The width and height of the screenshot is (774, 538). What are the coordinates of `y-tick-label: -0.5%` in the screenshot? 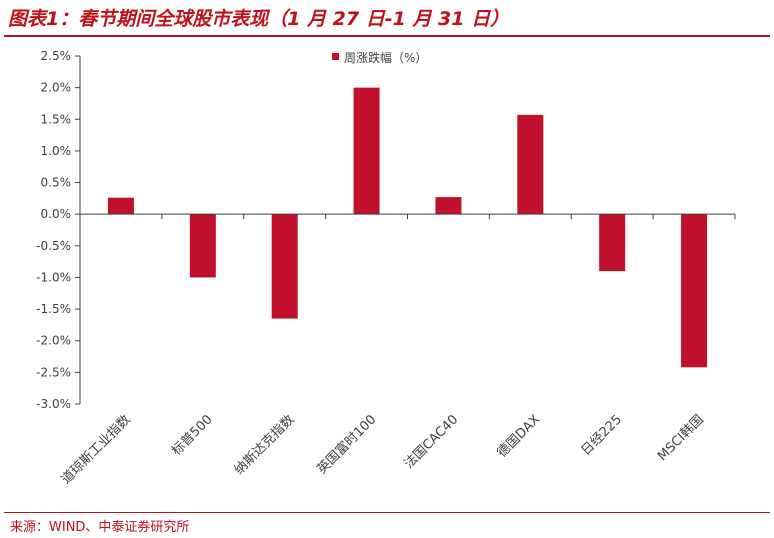 It's located at (53, 246).